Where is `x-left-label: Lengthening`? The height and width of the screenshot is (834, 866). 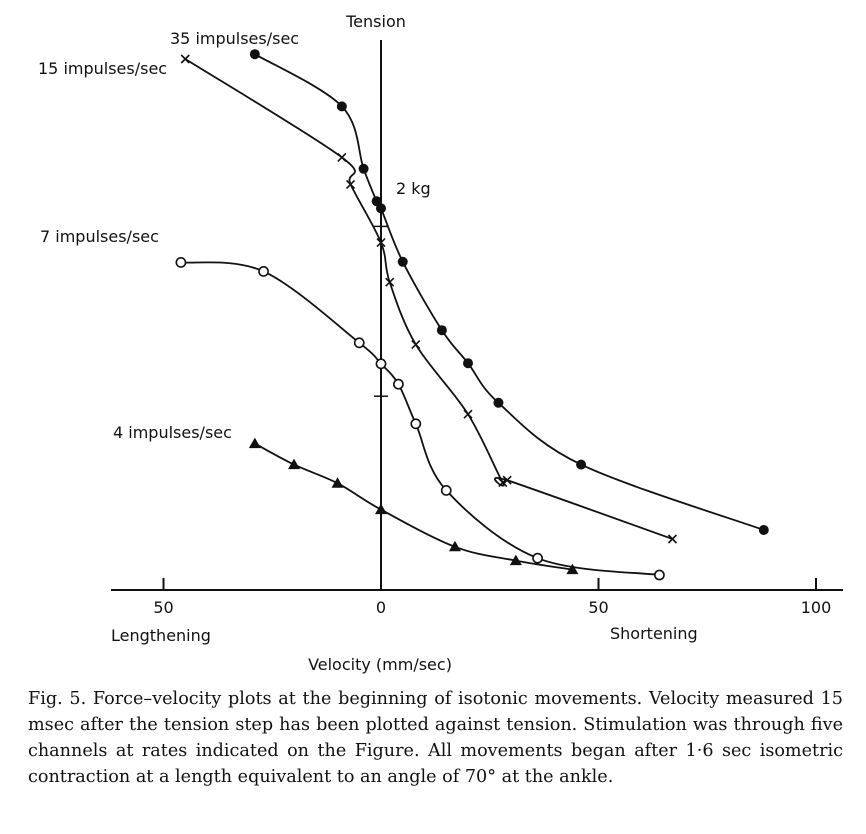 x-left-label: Lengthening is located at coordinates (161, 635).